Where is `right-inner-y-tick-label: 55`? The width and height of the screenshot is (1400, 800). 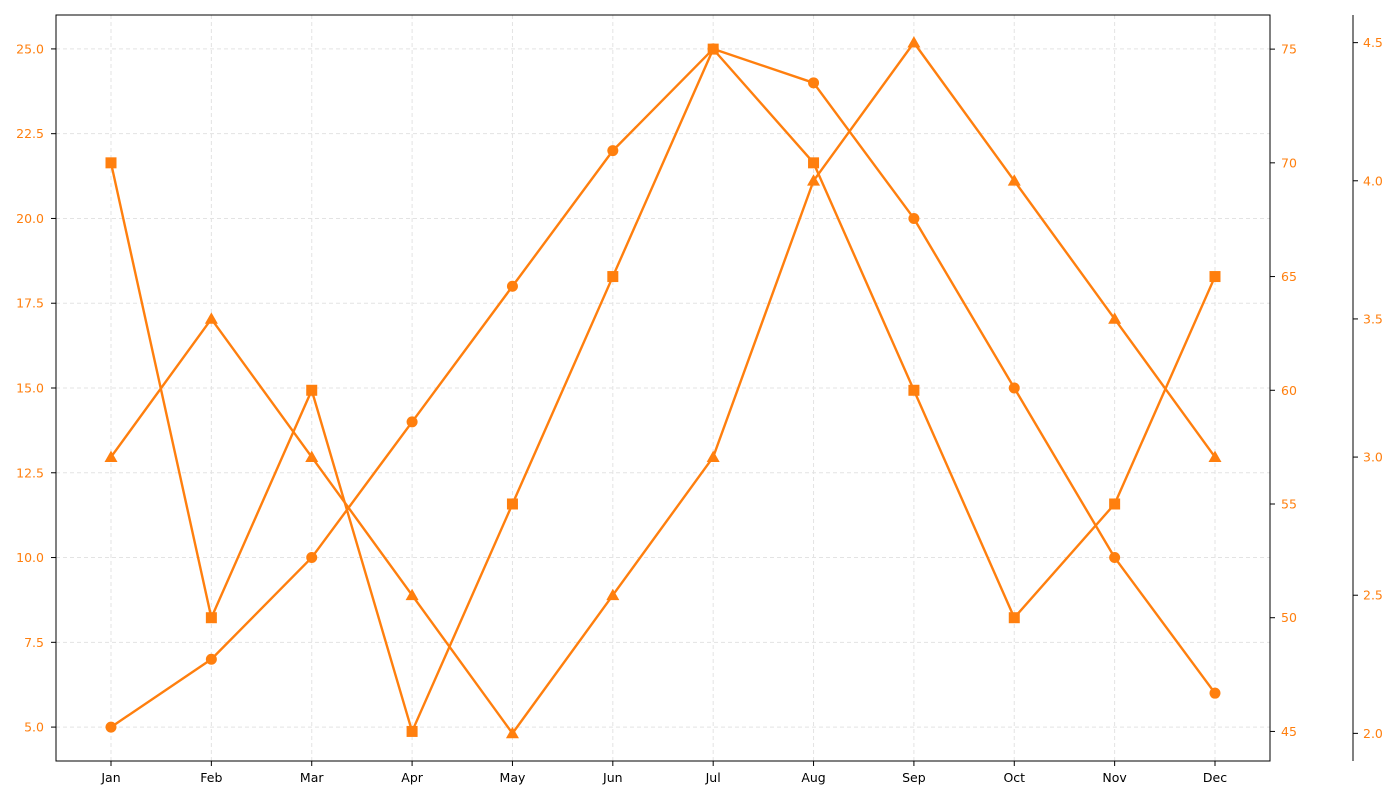 right-inner-y-tick-label: 55 is located at coordinates (1289, 503).